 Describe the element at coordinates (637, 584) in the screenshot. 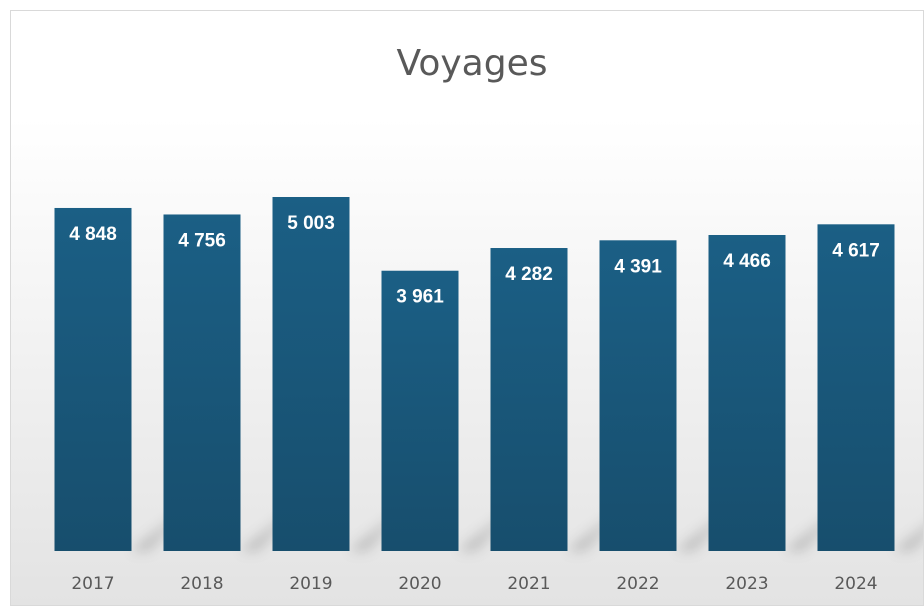

I see `x-tick-2022: 2022` at that location.